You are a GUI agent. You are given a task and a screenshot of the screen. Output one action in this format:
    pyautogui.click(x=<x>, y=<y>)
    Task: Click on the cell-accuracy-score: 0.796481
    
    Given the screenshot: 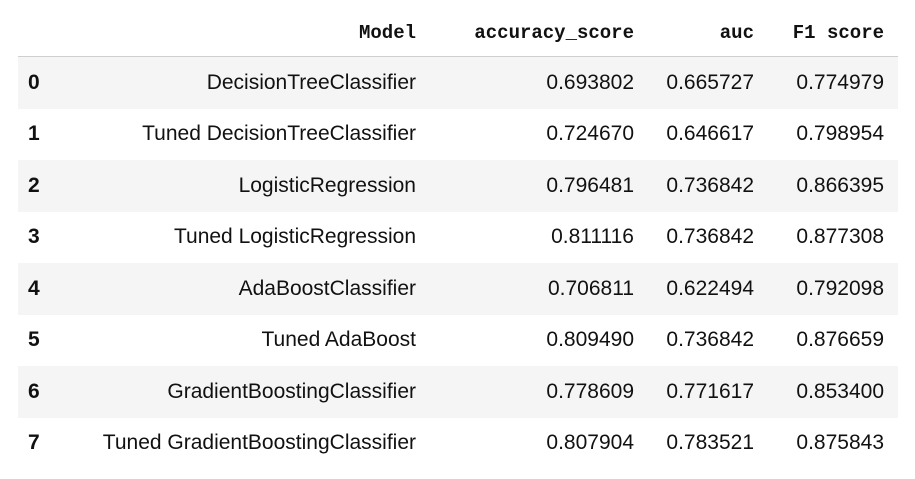 What is the action you would take?
    pyautogui.click(x=590, y=185)
    